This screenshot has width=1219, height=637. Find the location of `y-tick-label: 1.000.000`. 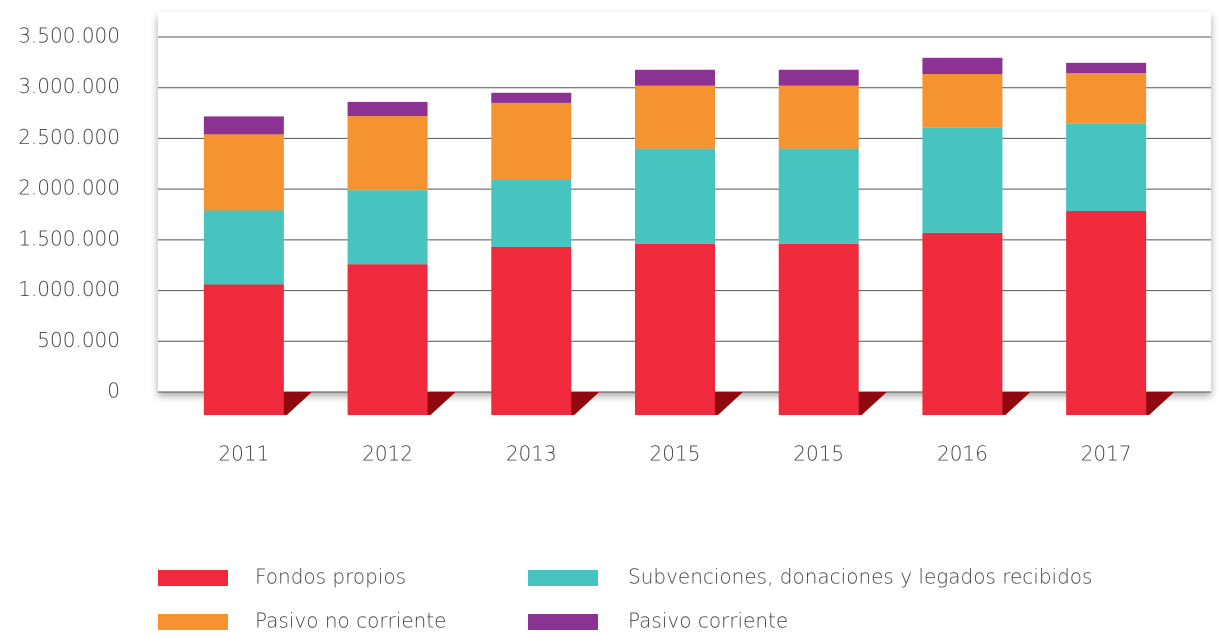

y-tick-label: 1.000.000 is located at coordinates (69, 289).